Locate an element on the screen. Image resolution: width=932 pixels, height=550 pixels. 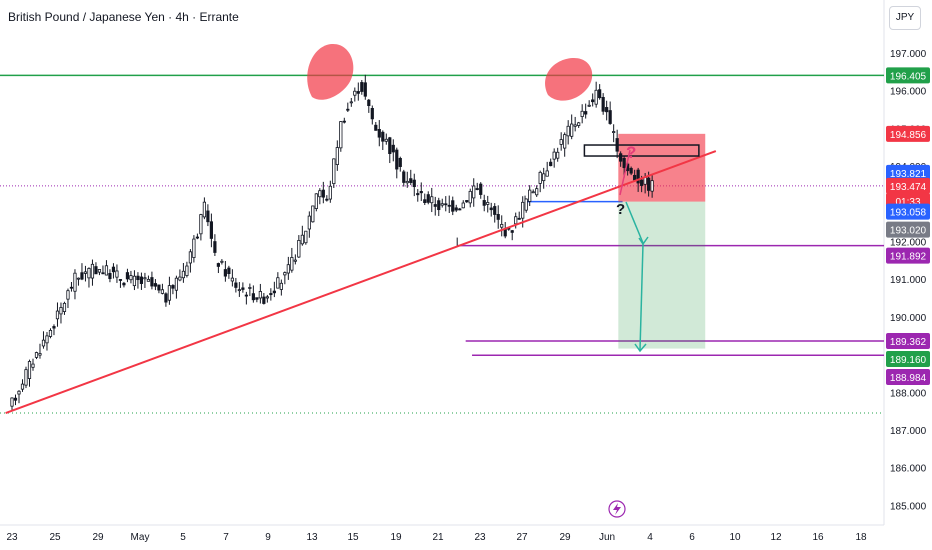
price-tag-label: 189.362 is located at coordinates (908, 342).